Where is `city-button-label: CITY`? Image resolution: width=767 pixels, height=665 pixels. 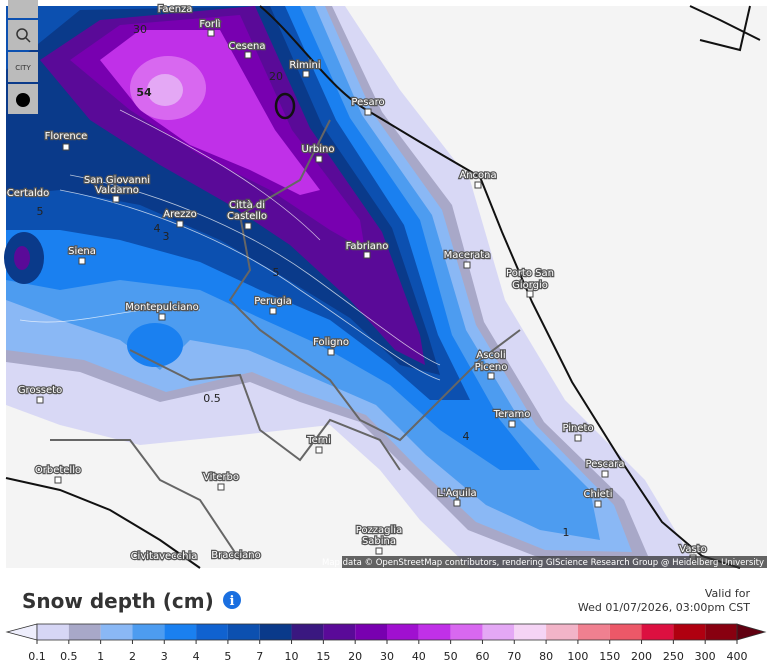
city-button-label: CITY is located at coordinates (23, 68).